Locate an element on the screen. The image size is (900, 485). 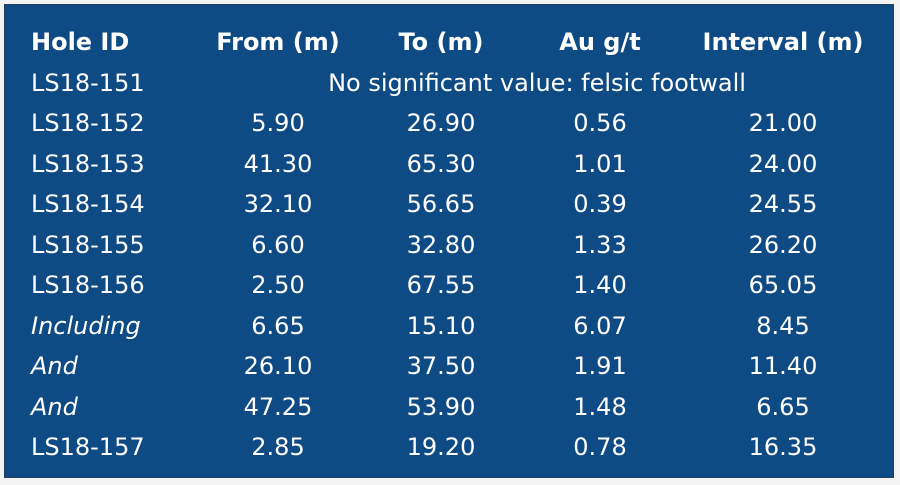
table-row: LS18-153 41.30 65.30 1.01 24.00 is located at coordinates (452, 164).